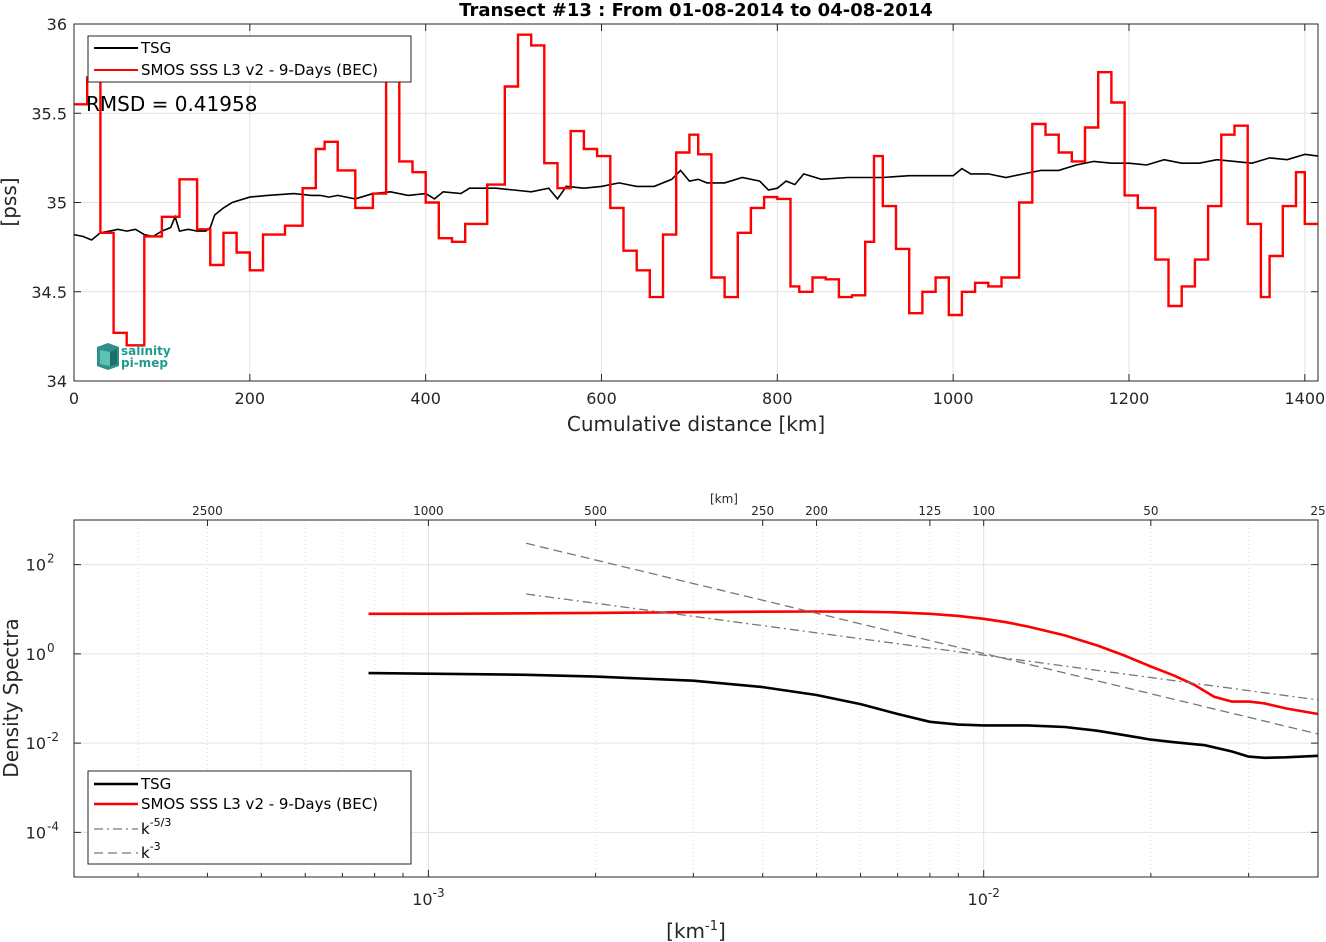 Image resolution: width=1326 pixels, height=942 pixels. I want to click on x-tick-label: 1200, so click(1129, 398).